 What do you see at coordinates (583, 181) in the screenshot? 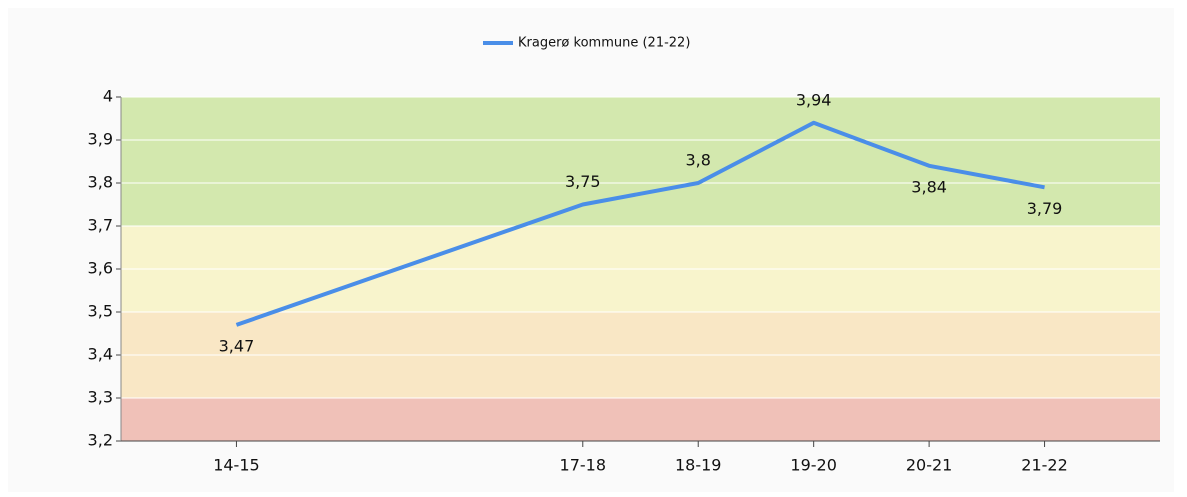
I see `data-label: 3,75` at bounding box center [583, 181].